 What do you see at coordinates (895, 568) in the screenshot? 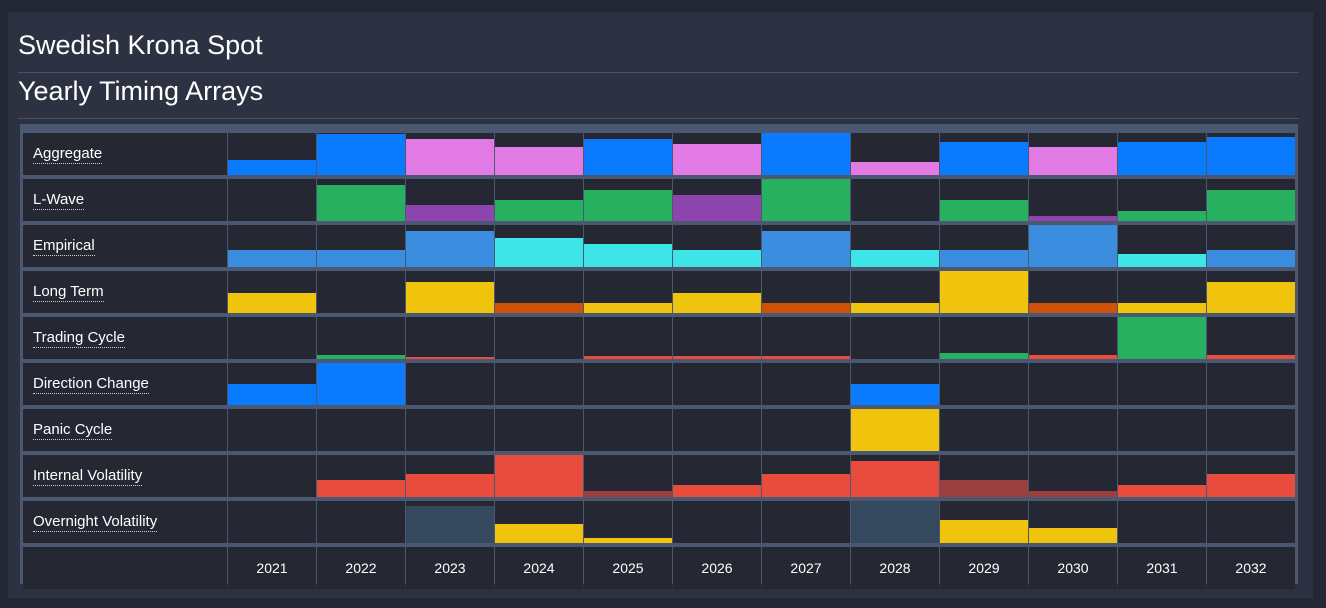
I see `year-label: 2028` at bounding box center [895, 568].